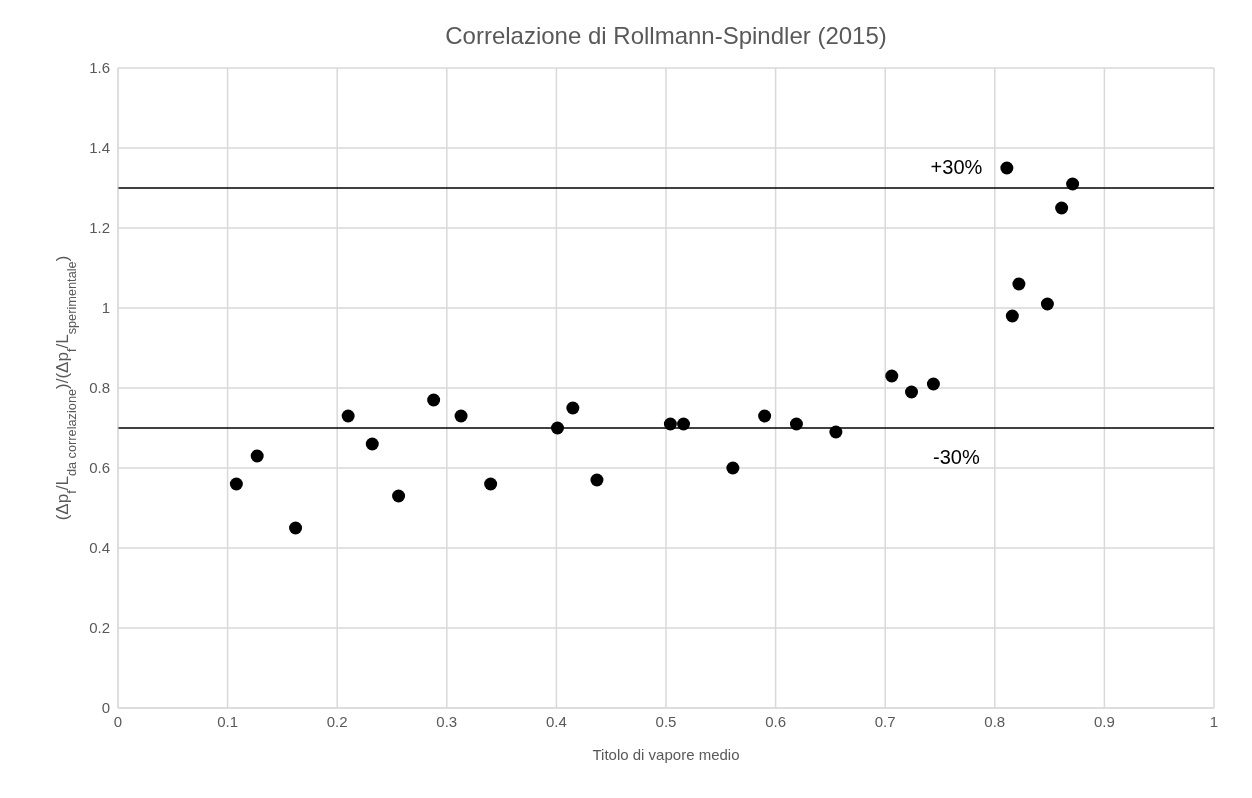 This screenshot has height=798, width=1252. Describe the element at coordinates (776, 721) in the screenshot. I see `x-tick-label: 0.6` at that location.